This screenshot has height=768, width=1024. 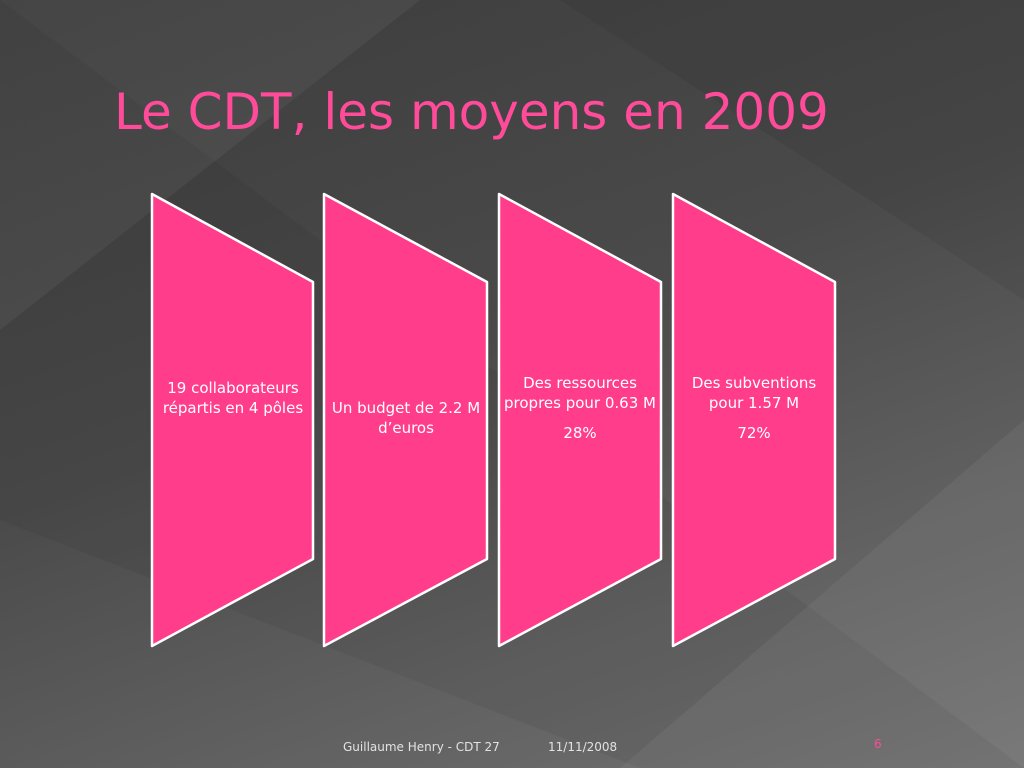 What do you see at coordinates (878, 744) in the screenshot?
I see `slide-number: 6` at bounding box center [878, 744].